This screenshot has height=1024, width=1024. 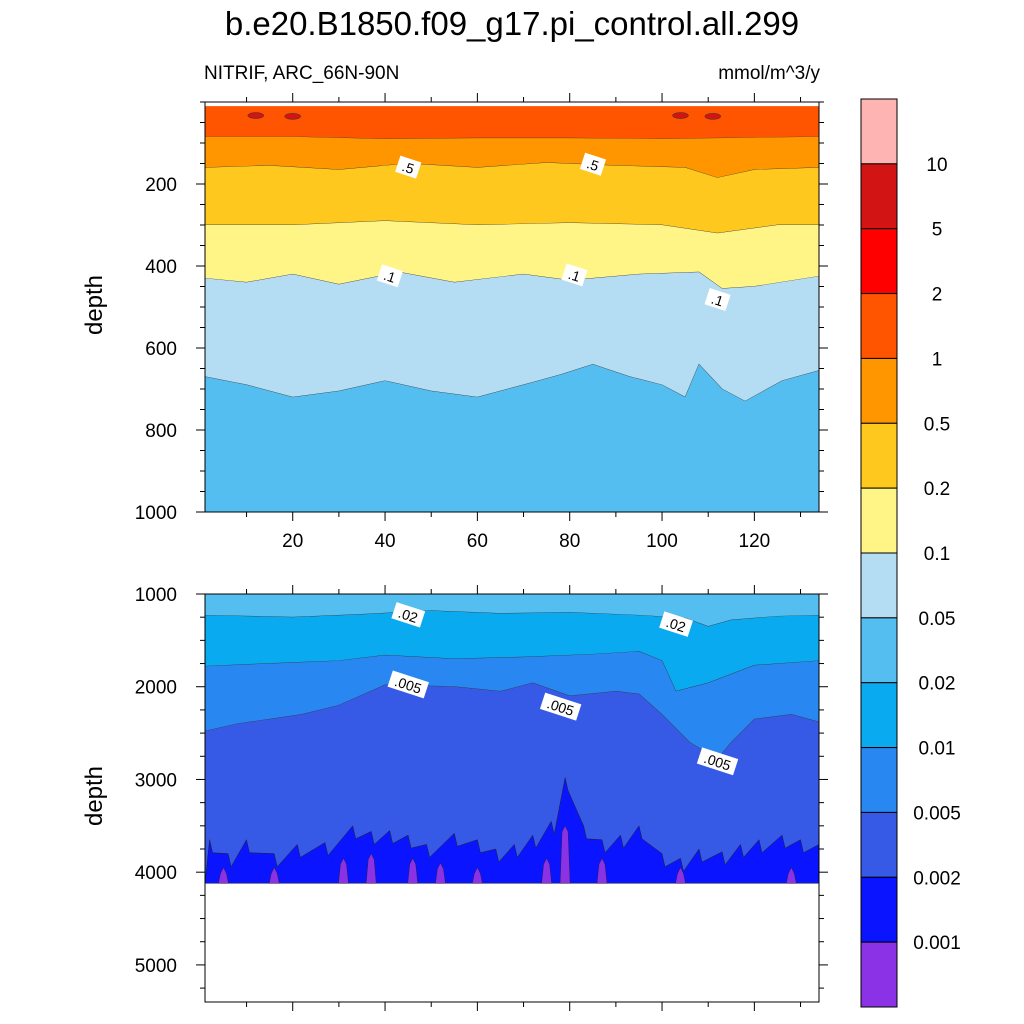 What do you see at coordinates (512, 23) in the screenshot?
I see `chart-title: b.e20.B1850.f09_g17.pi_control.all.299` at bounding box center [512, 23].